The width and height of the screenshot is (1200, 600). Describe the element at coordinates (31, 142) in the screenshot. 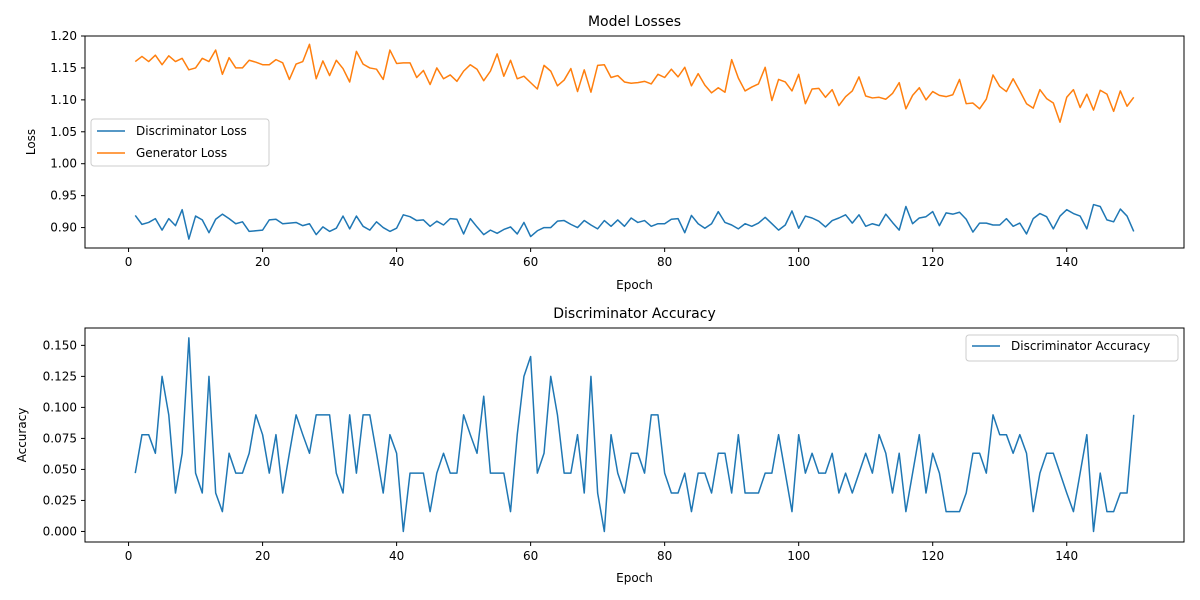

I see `losses-y-axis-label: Loss` at that location.